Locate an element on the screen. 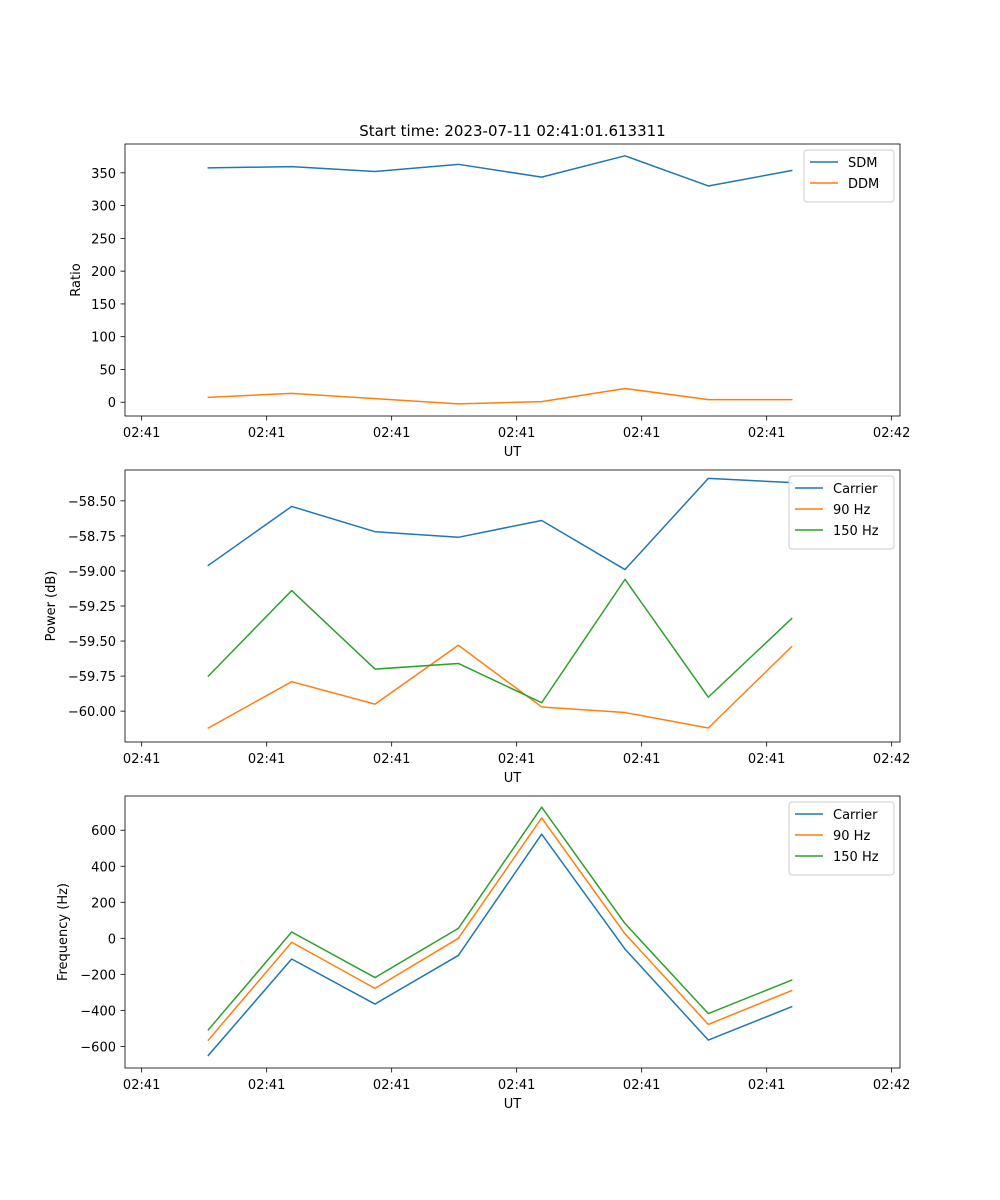 The height and width of the screenshot is (1200, 1000). power-legend-label: Carrier is located at coordinates (855, 489).